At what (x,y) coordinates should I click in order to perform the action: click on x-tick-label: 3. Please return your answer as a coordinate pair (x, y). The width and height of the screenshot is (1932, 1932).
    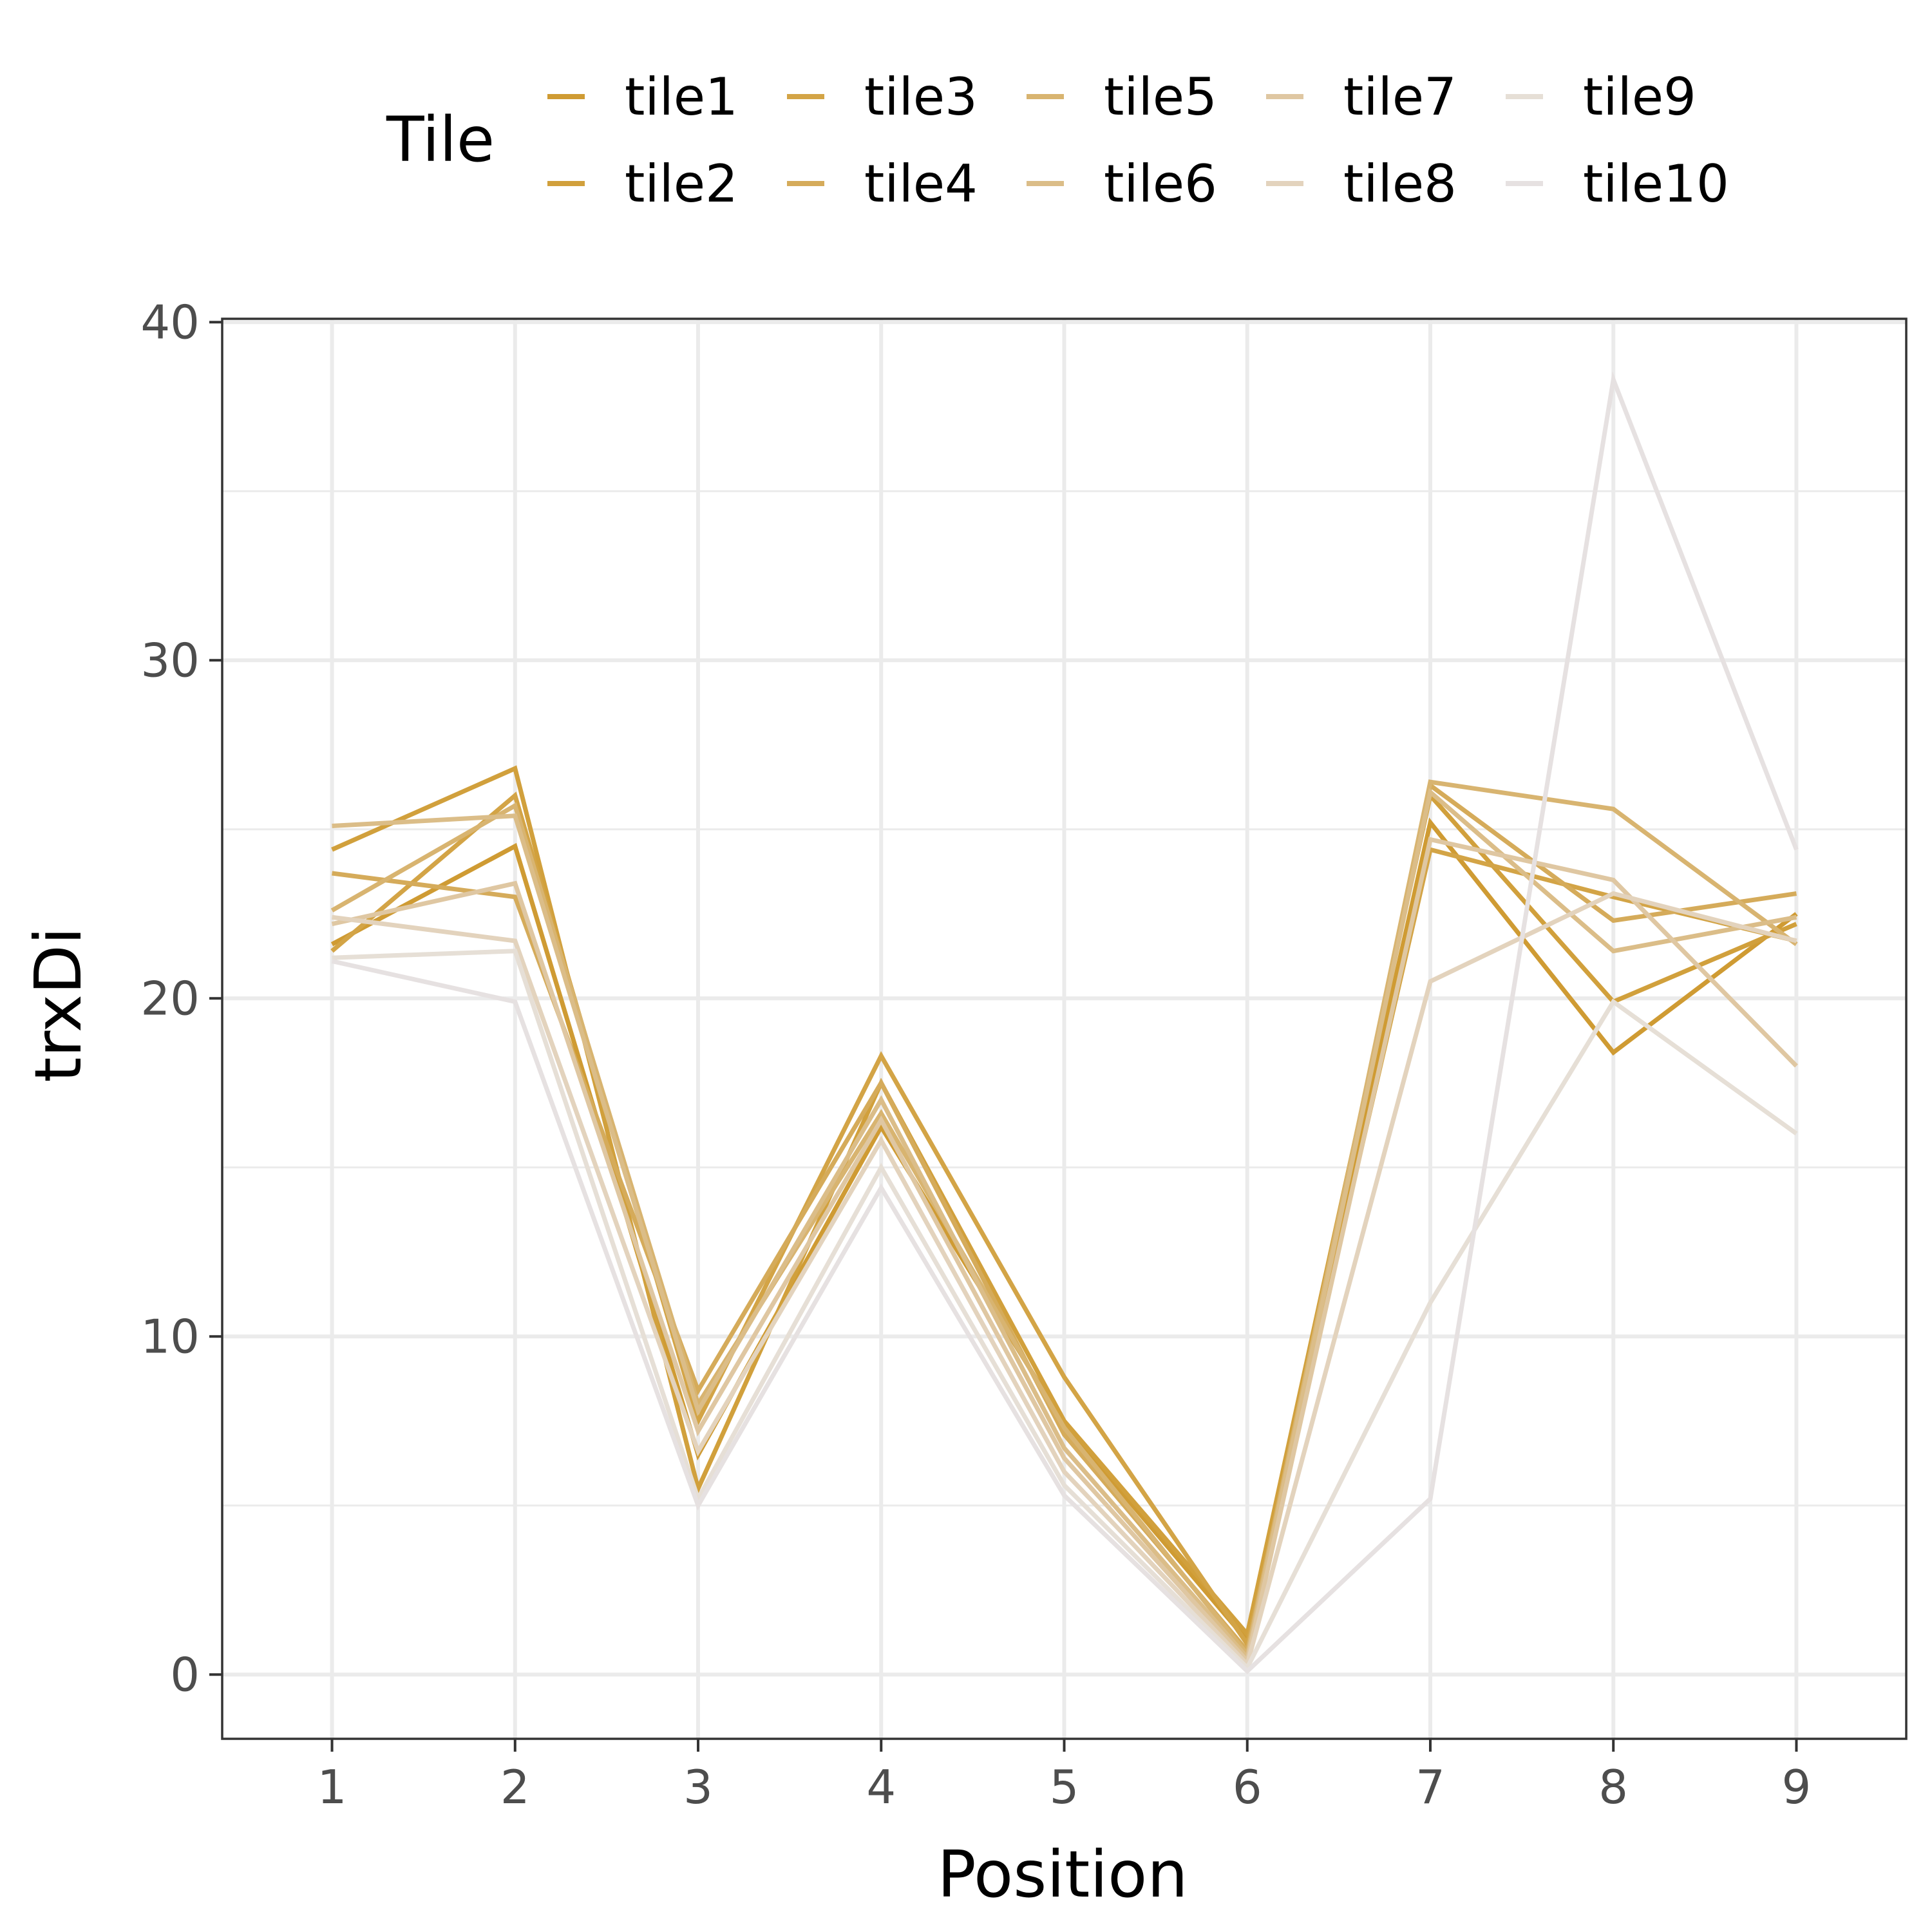
    Looking at the image, I should click on (698, 1787).